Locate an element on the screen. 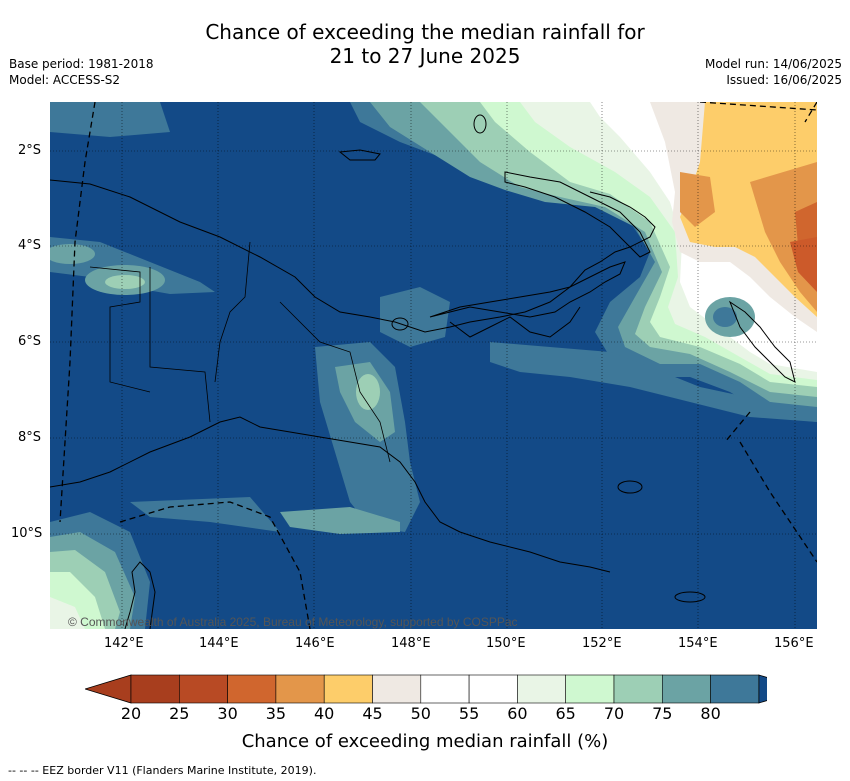  colorbar-label: 75 is located at coordinates (662, 713).